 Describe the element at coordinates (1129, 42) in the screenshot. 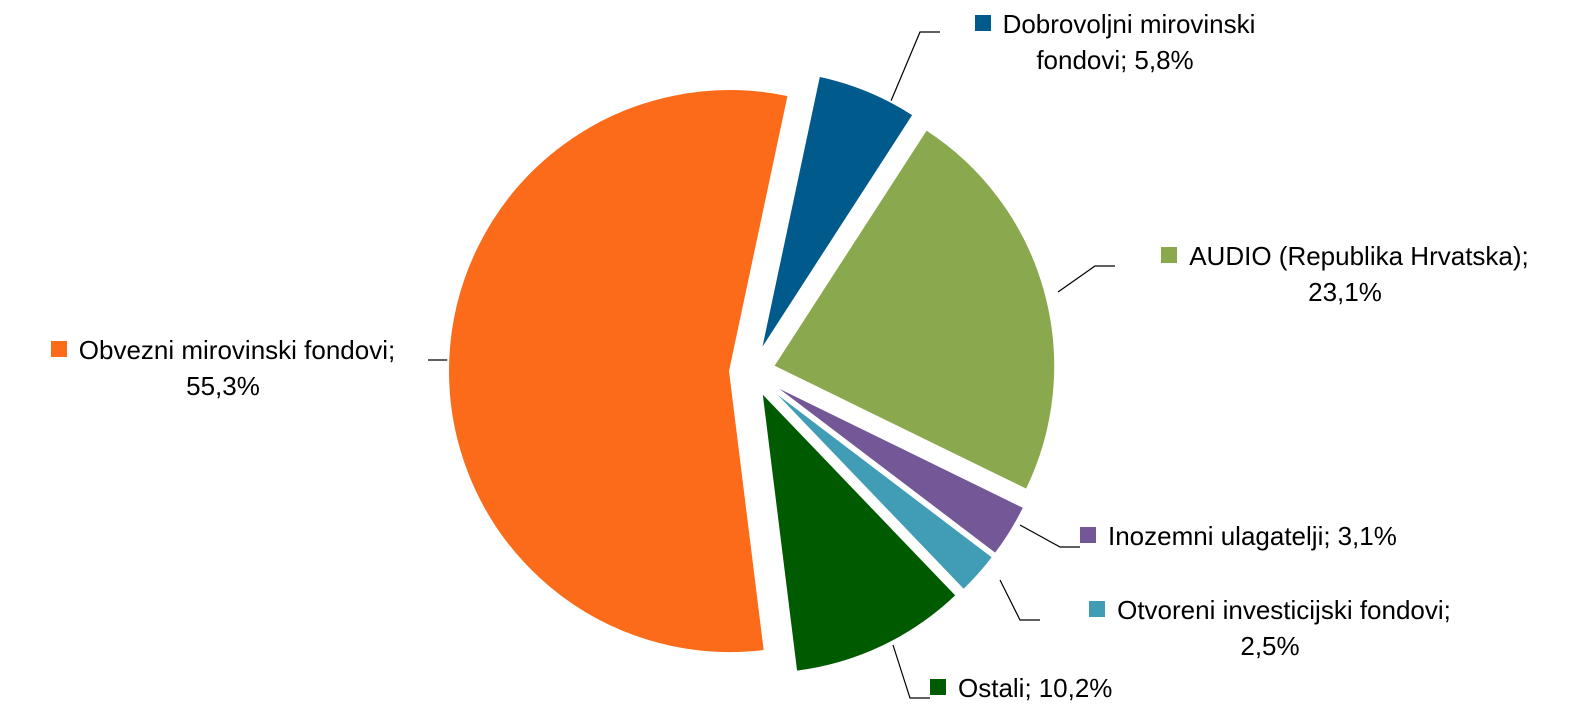

I see `category-label: Dobrovoljni mirovinski fondovi;` at that location.